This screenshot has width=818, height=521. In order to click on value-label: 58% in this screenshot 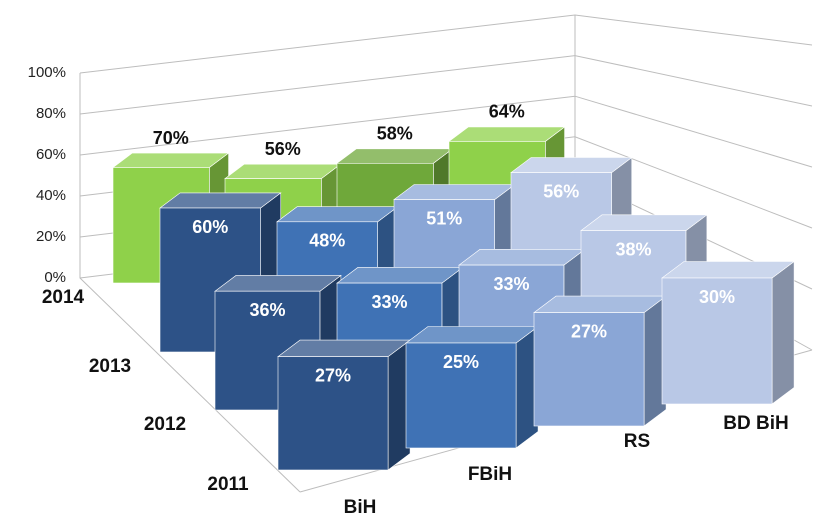, I will do `click(395, 134)`.